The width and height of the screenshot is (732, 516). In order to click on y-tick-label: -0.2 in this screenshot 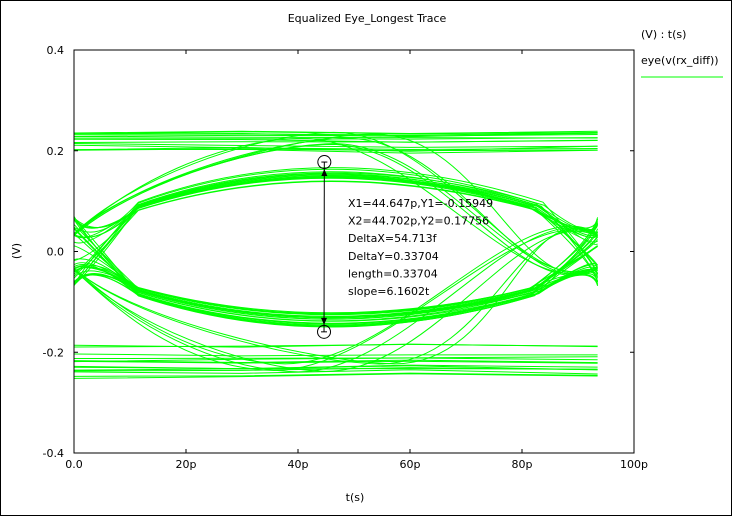, I will do `click(53, 352)`.